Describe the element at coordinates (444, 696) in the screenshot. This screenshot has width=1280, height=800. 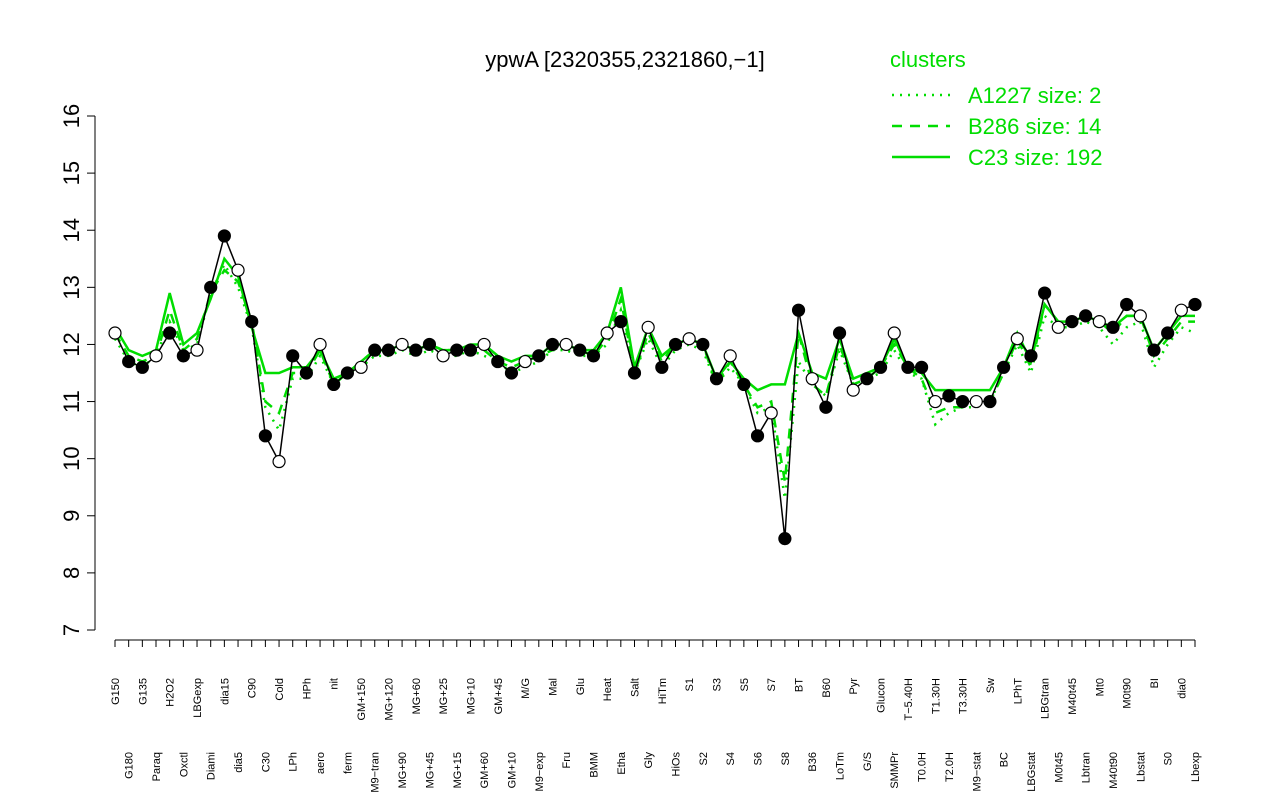
I see `x-tick-label: MG+25` at that location.